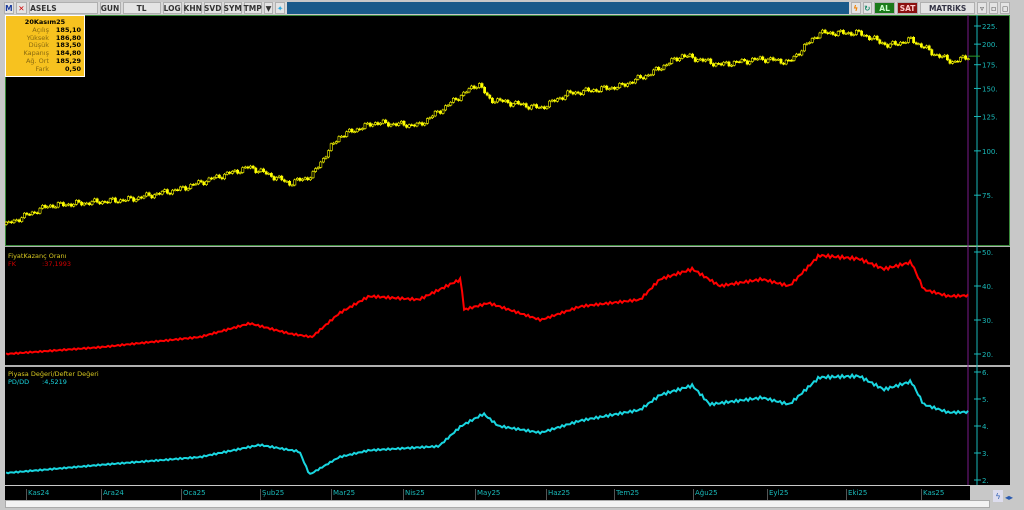  Describe the element at coordinates (280, 8) in the screenshot. I see `twitter-icon: ✦` at that location.